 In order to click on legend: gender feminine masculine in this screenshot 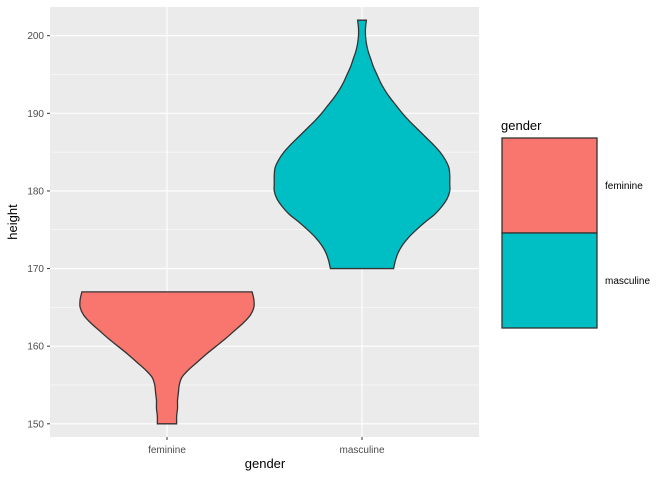, I will do `click(575, 223)`.